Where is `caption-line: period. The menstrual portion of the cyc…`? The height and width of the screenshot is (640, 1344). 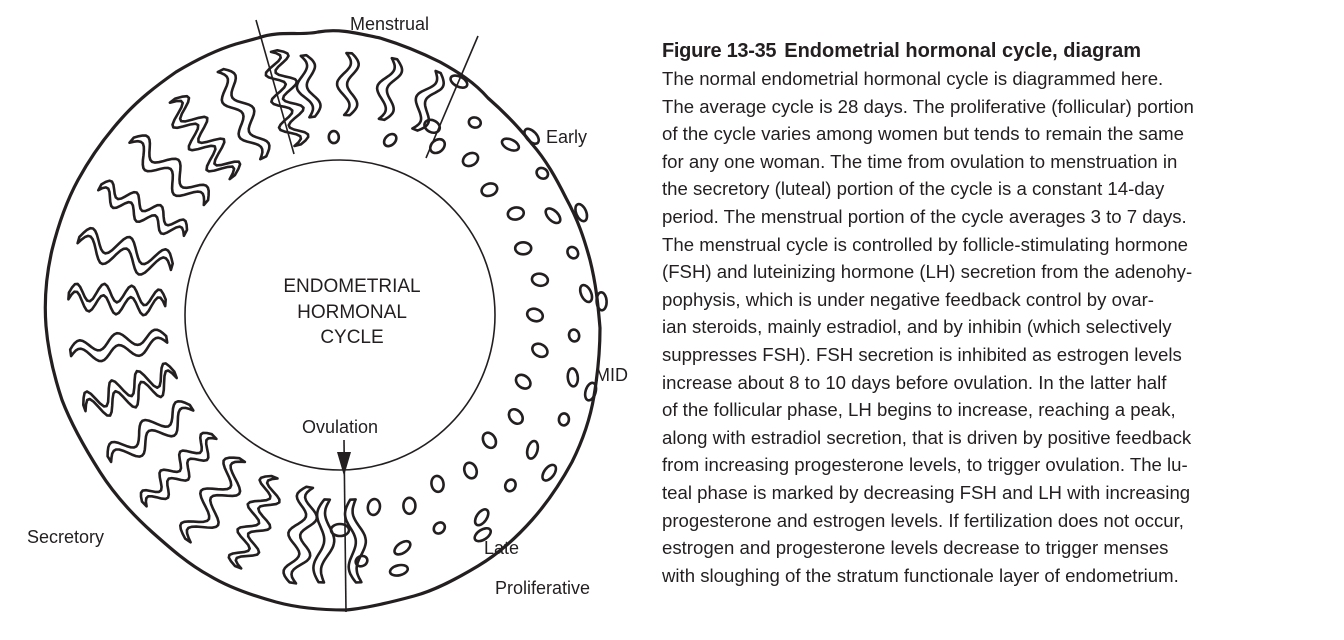
caption-line: period. The menstrual portion of the cyc… is located at coordinates (924, 216).